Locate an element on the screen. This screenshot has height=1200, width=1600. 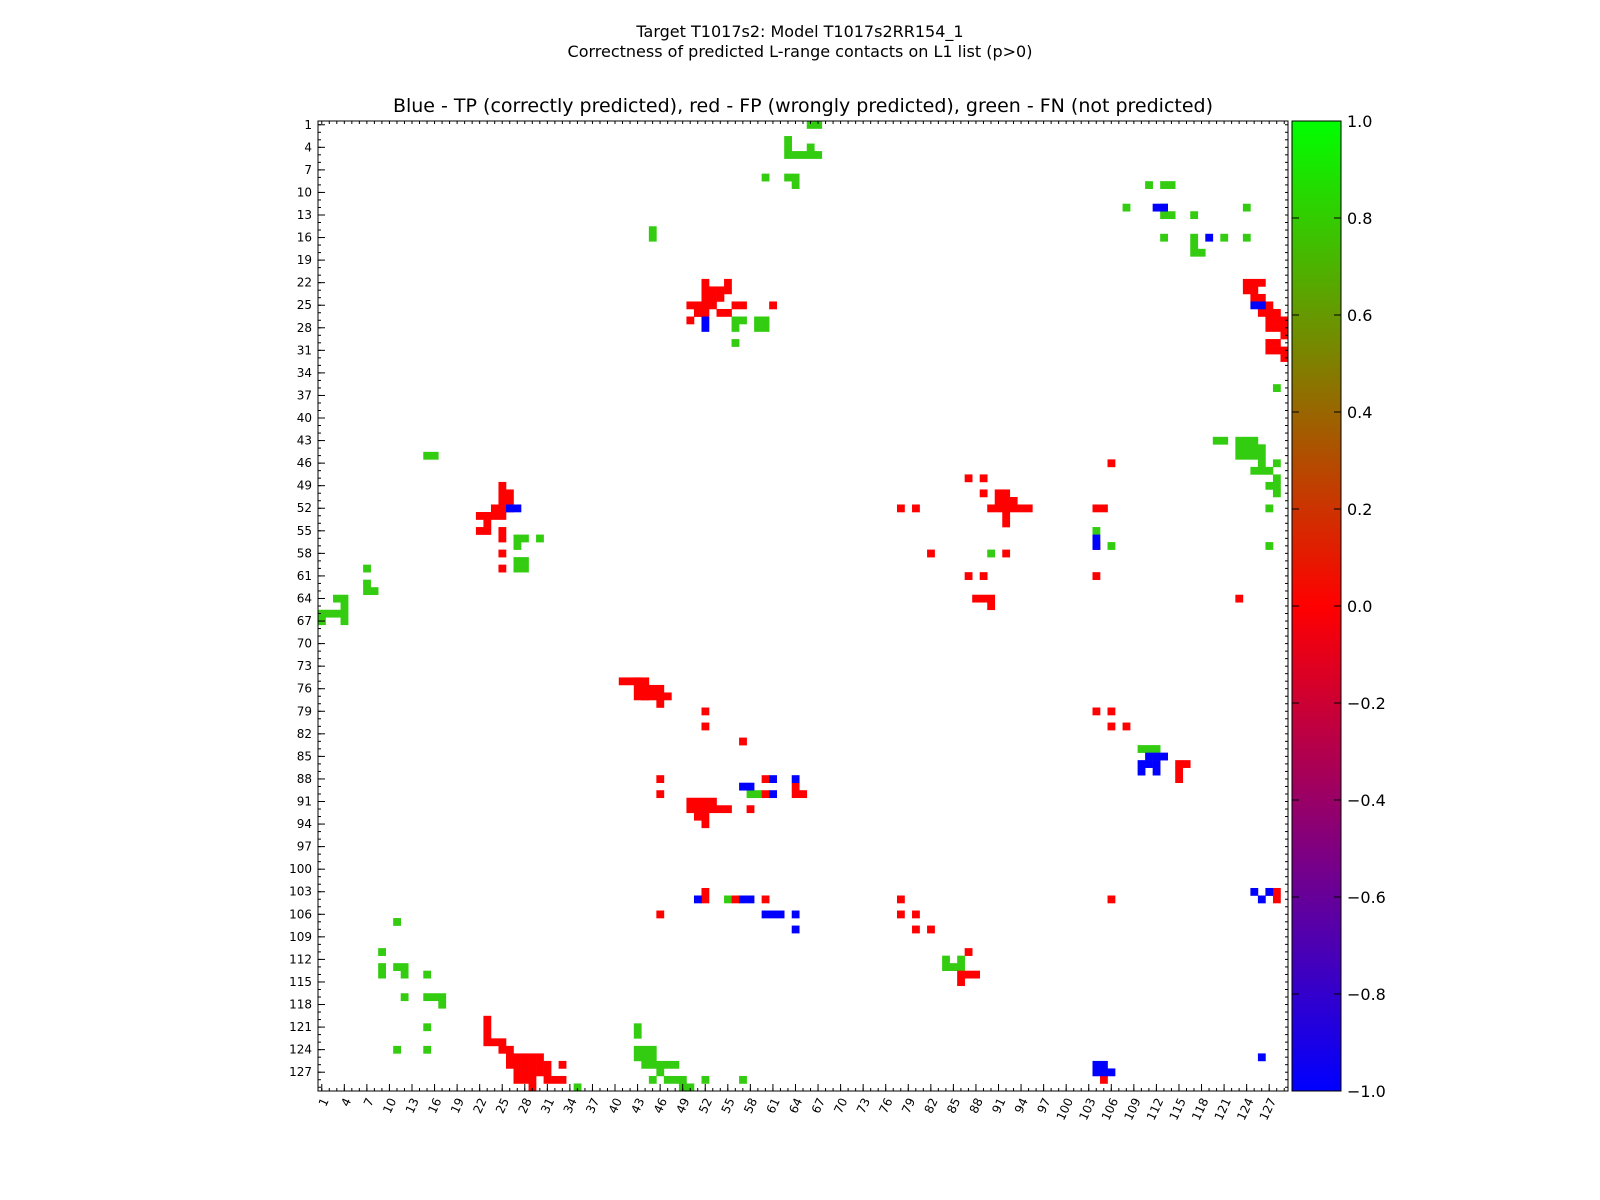
y-tick-label: 85 is located at coordinates (304, 756).